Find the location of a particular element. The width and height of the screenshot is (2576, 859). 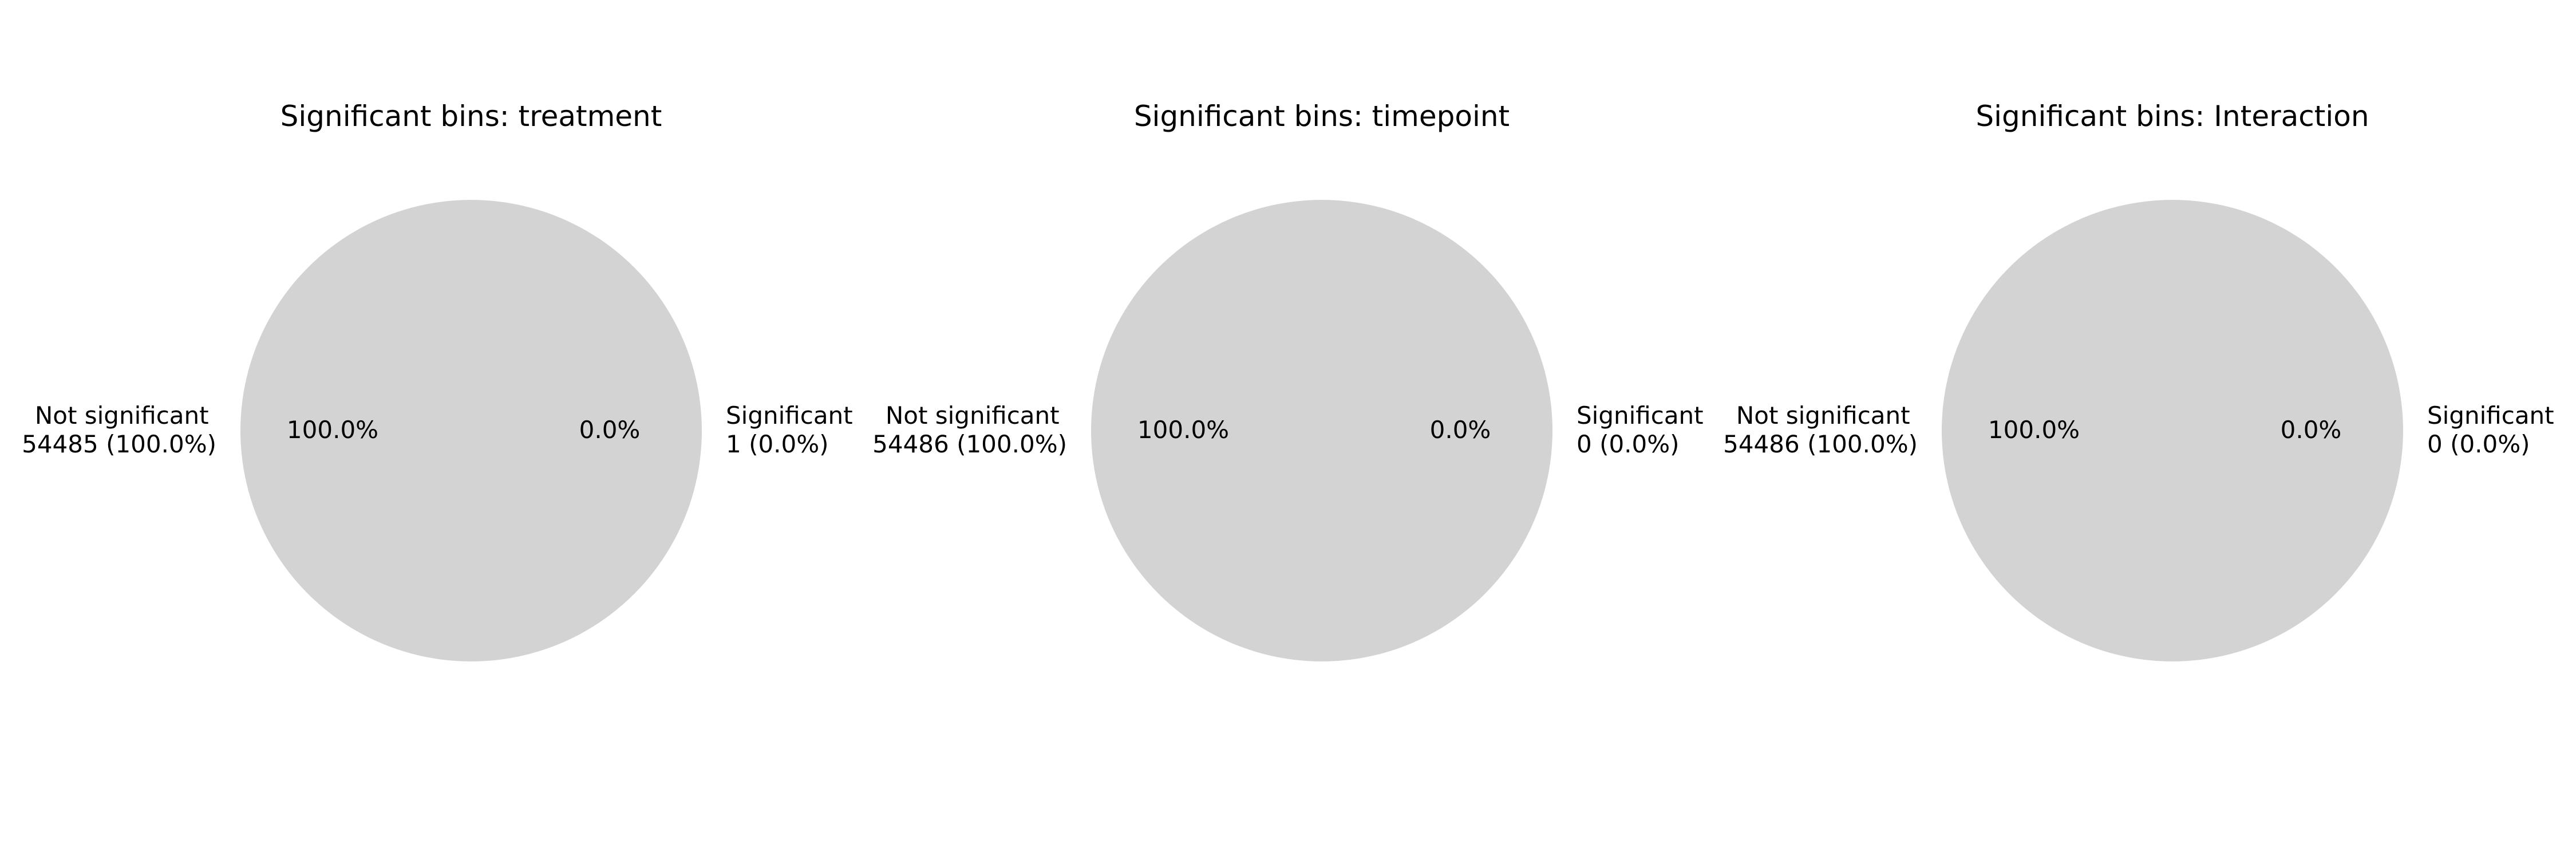

slice-label-not-significant: Not significant 54485 (100.0%) is located at coordinates (119, 429).